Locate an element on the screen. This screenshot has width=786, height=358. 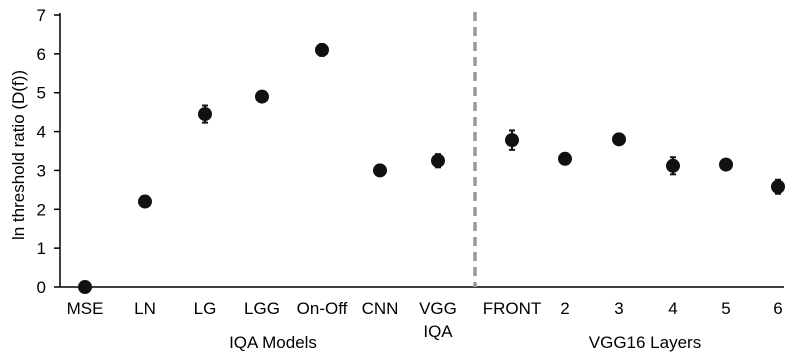
x-tick-sublabel: IQA is located at coordinates (438, 331).